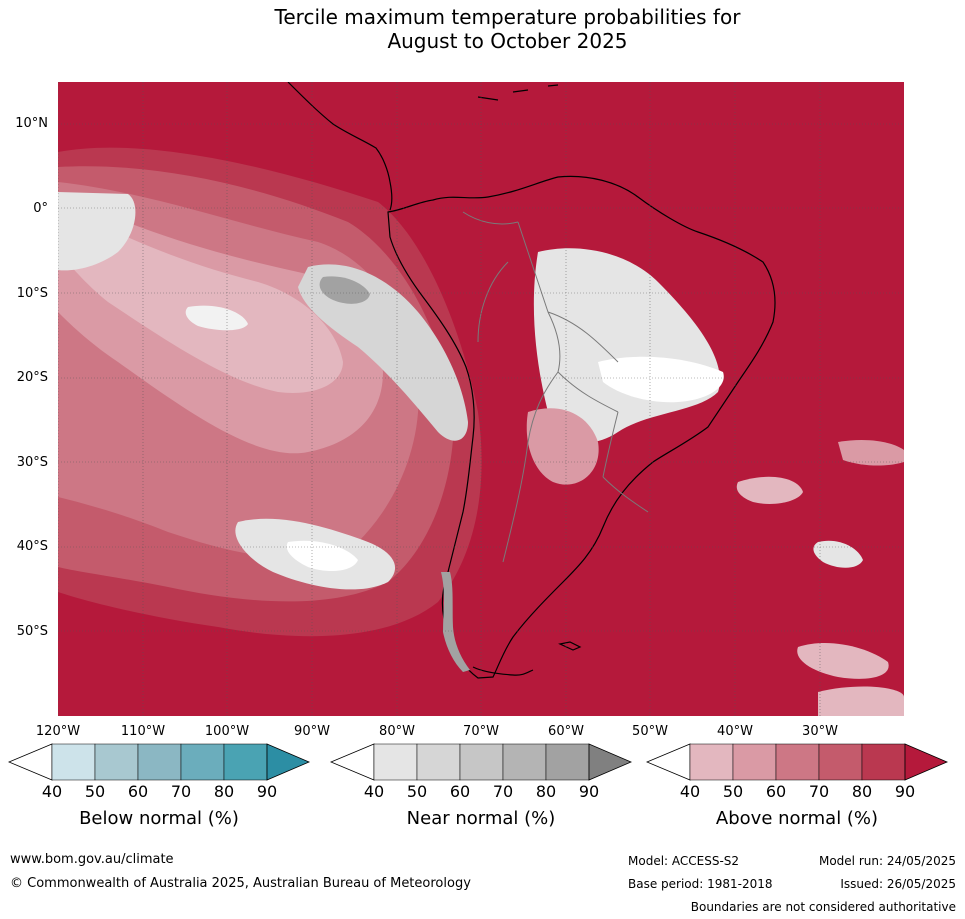 The height and width of the screenshot is (919, 965). I want to click on cbar-above-title: Above normal (%), so click(797, 818).